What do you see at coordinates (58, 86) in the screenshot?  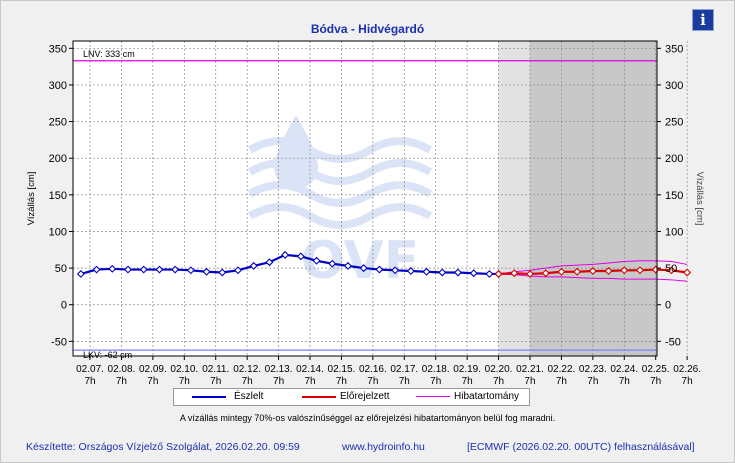 I see `y-tick-label-left: 300` at bounding box center [58, 86].